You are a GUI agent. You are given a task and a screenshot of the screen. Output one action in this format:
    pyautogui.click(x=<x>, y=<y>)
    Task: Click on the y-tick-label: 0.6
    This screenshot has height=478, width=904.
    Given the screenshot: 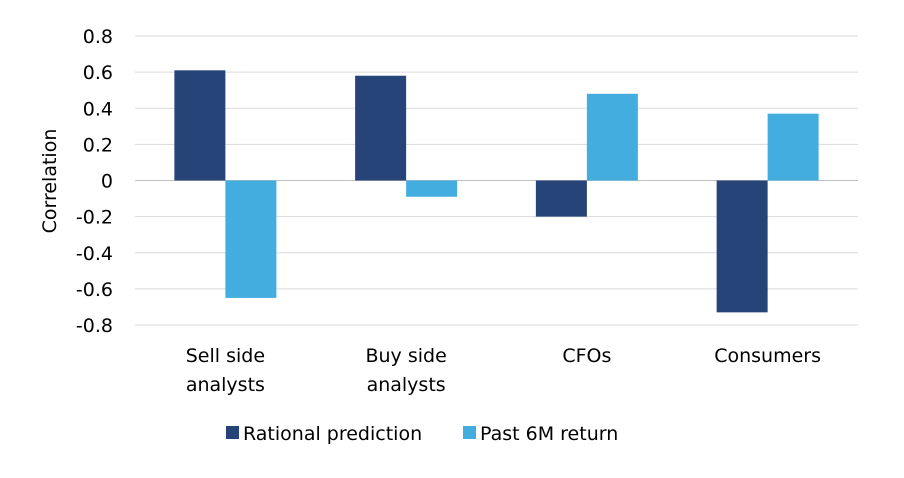 What is the action you would take?
    pyautogui.click(x=98, y=73)
    